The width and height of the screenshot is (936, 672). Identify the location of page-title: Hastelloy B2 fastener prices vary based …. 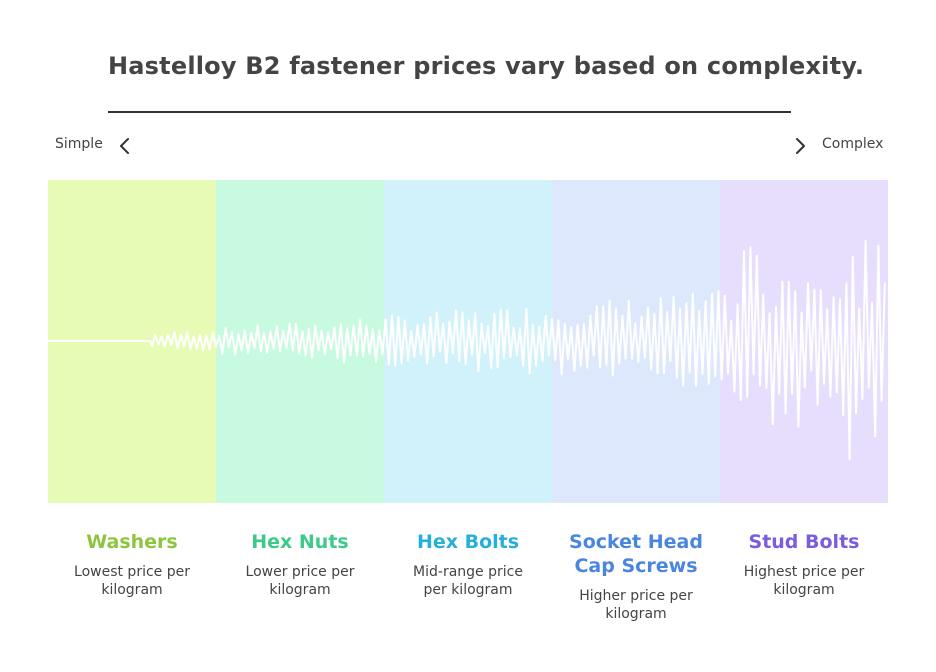
(486, 66).